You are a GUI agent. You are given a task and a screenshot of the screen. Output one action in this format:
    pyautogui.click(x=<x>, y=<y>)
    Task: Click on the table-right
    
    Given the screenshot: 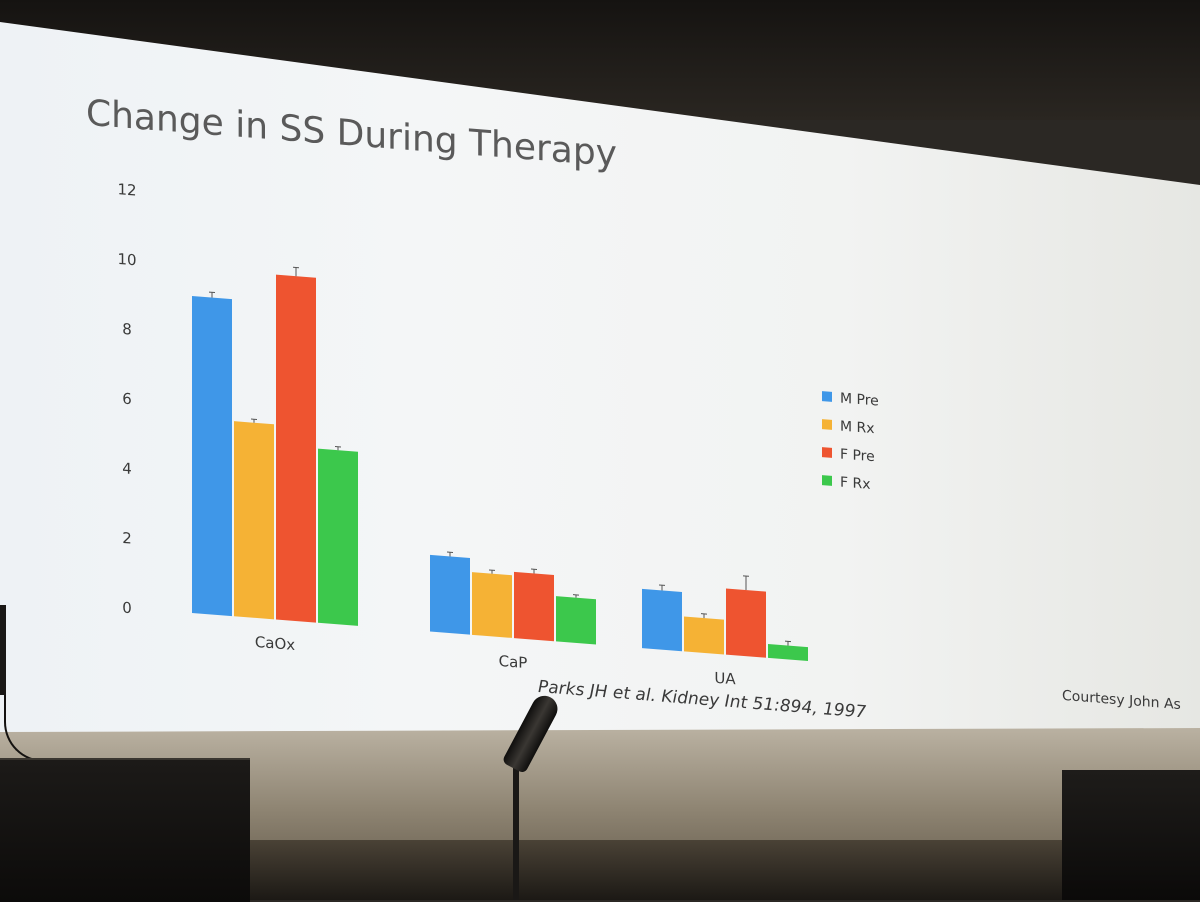 What is the action you would take?
    pyautogui.click(x=1131, y=835)
    